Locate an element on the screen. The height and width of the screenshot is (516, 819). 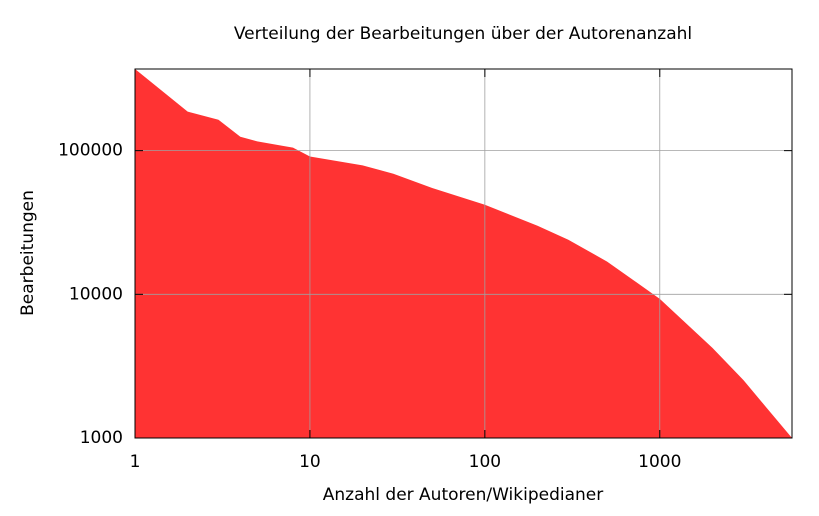
y-tick-label: 1000 is located at coordinates (101, 438).